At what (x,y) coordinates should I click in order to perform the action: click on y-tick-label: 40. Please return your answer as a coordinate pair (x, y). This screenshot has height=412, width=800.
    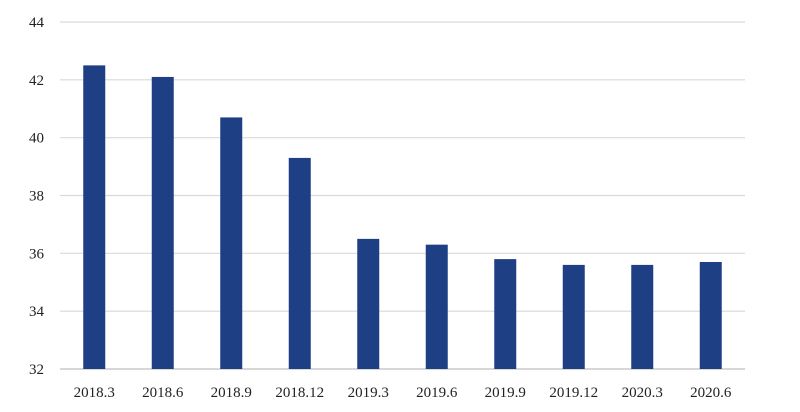
    Looking at the image, I should click on (36, 139).